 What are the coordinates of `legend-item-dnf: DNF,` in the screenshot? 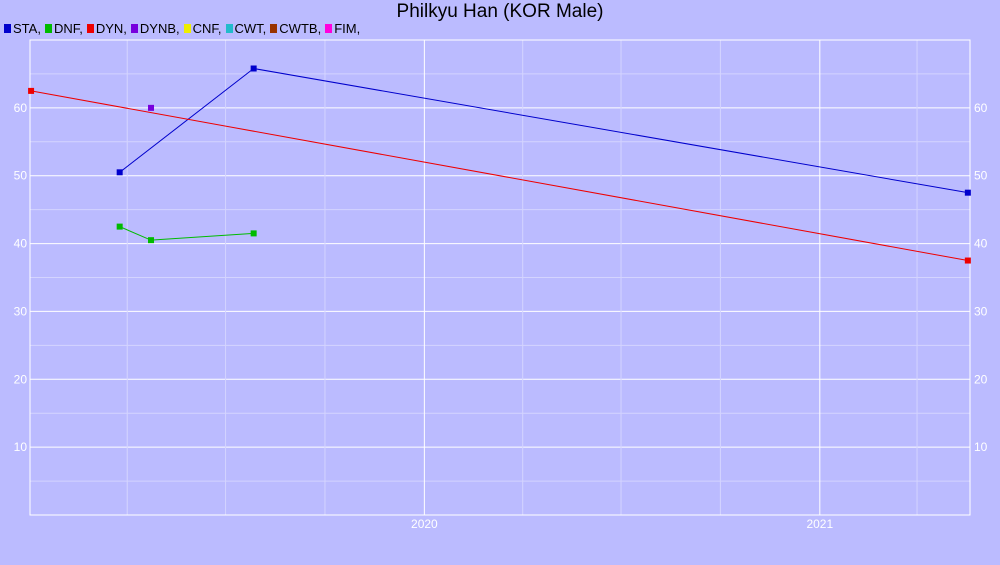 It's located at (63, 28).